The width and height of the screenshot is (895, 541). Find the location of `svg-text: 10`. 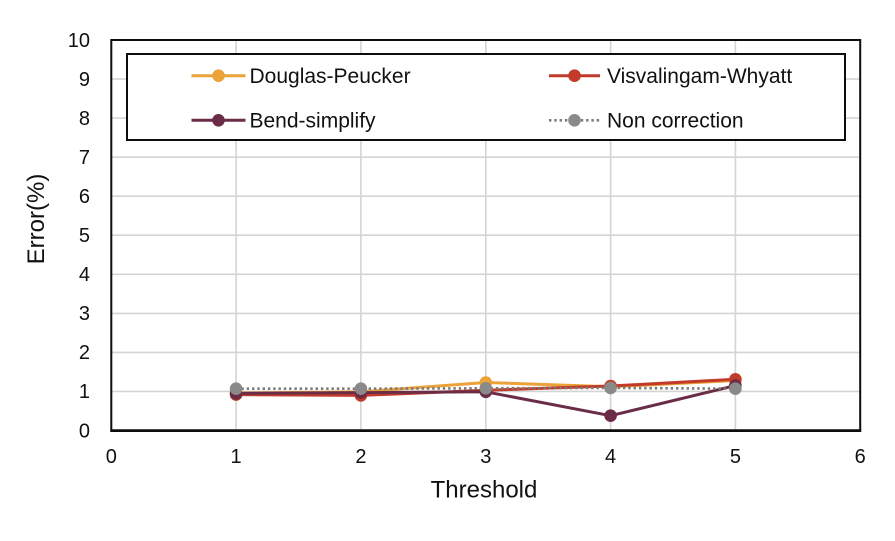

svg-text: 10 is located at coordinates (79, 41).